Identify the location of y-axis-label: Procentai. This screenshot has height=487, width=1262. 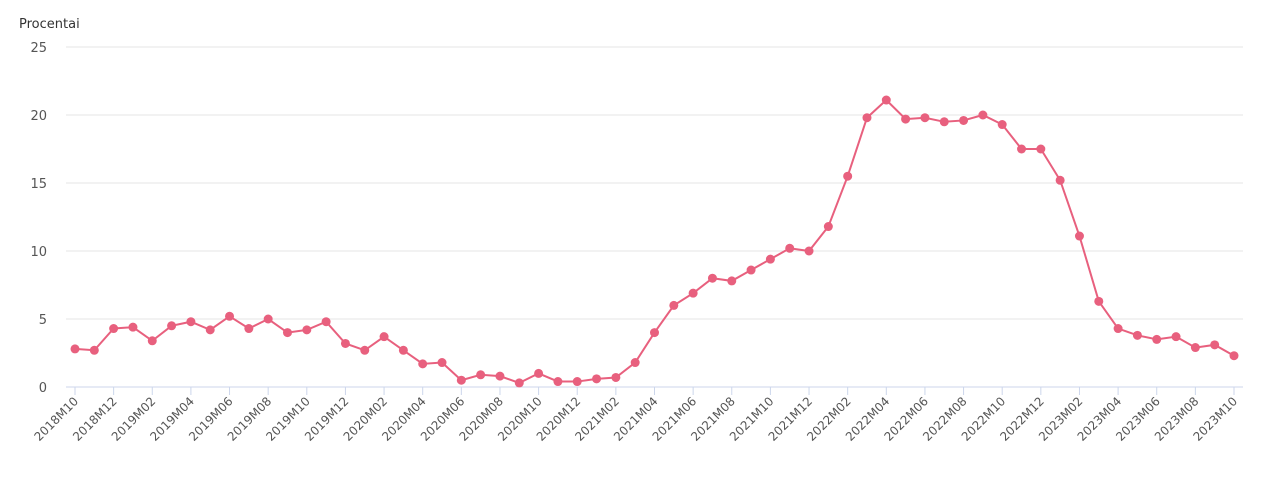
(49, 24).